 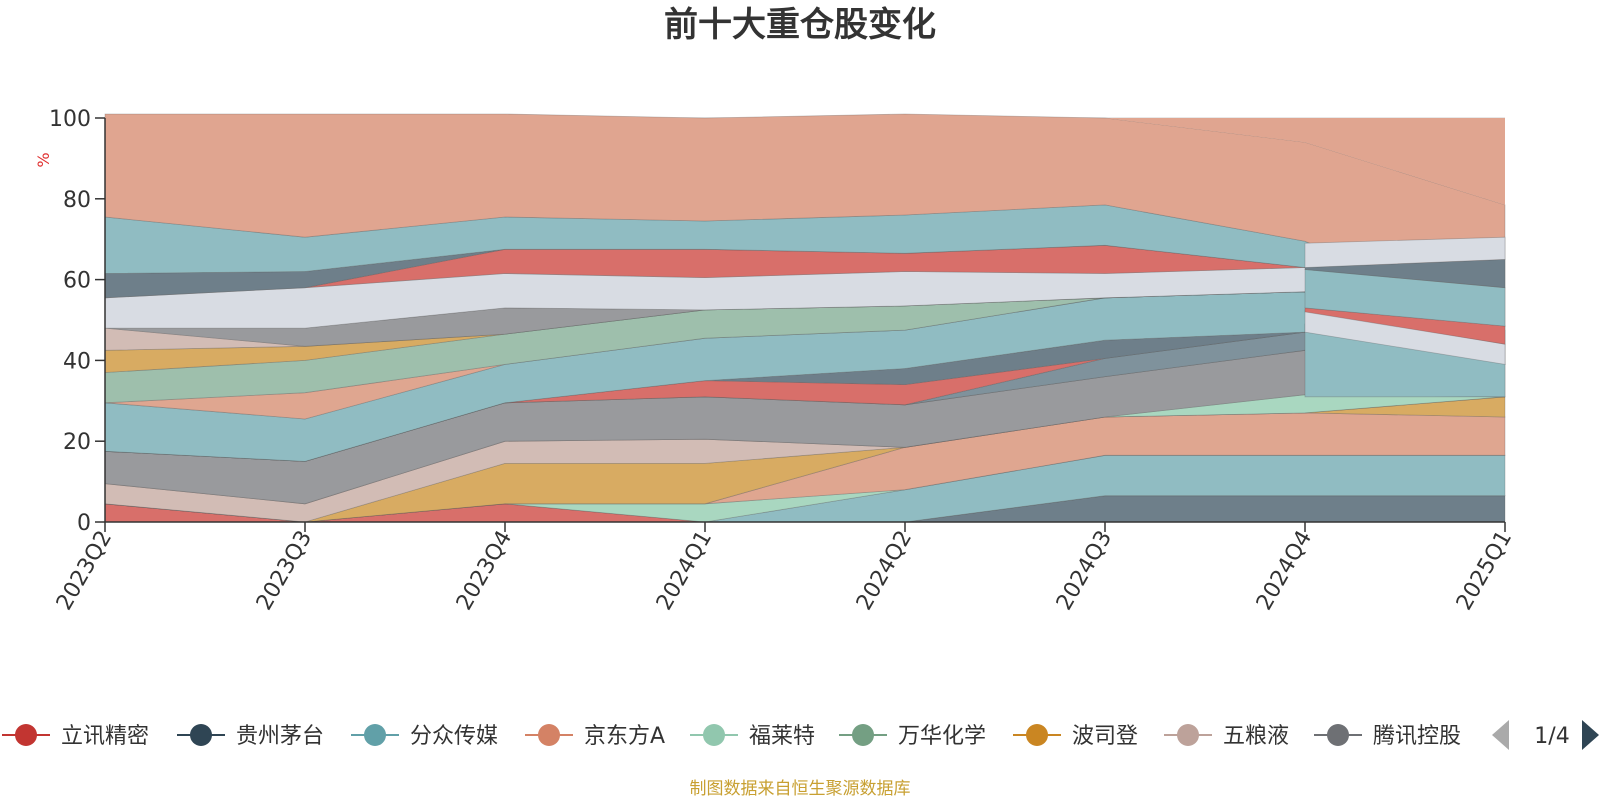 I want to click on legend-prev-icon, so click(x=1500, y=735).